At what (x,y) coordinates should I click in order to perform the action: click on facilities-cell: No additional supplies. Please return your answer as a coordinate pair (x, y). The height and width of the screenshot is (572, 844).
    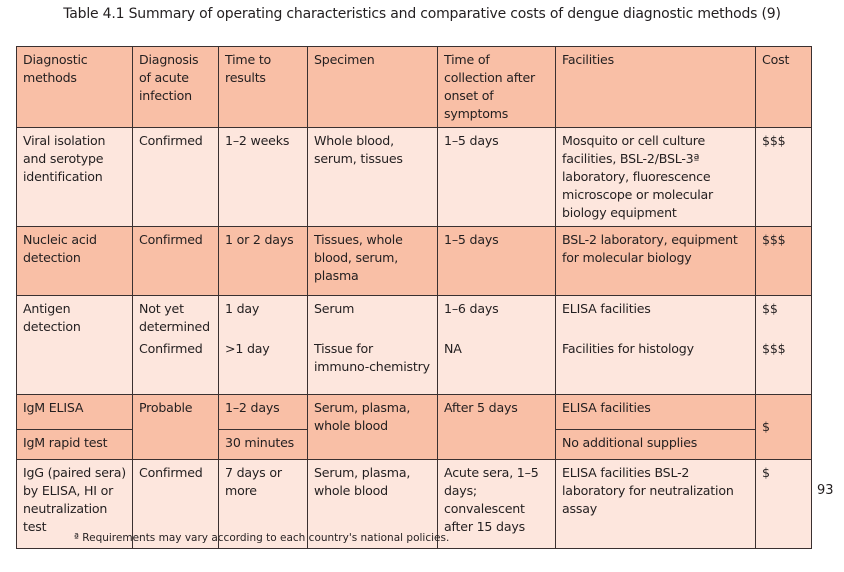
    Looking at the image, I should click on (655, 444).